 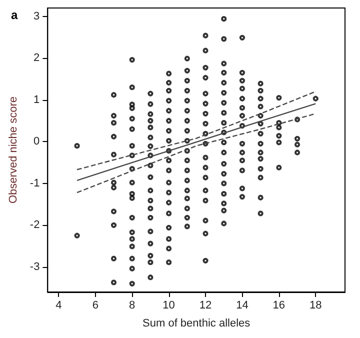 What do you see at coordinates (37, 58) in the screenshot?
I see `y-tick-label: 2` at bounding box center [37, 58].